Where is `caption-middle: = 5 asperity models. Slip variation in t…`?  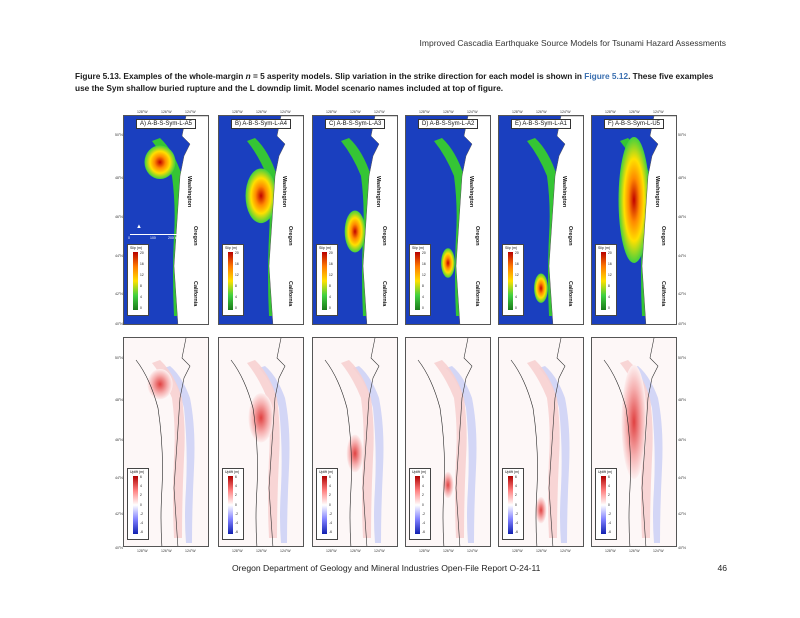 caption-middle: = 5 asperity models. Slip variation in t… is located at coordinates (417, 76).